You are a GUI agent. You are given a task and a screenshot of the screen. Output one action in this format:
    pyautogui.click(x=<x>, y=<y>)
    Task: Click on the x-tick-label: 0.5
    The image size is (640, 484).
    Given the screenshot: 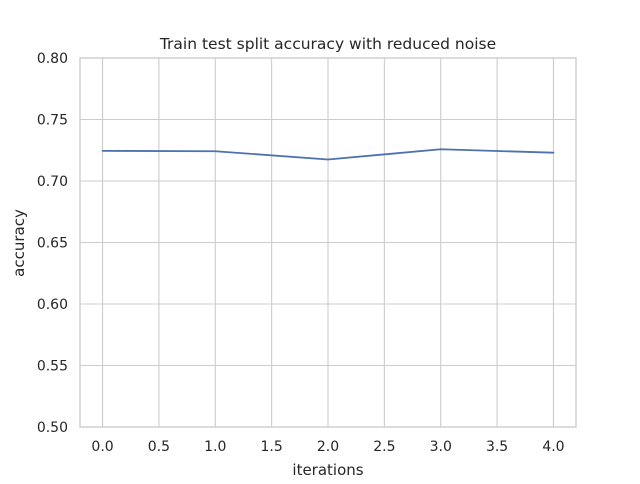 What is the action you would take?
    pyautogui.click(x=159, y=447)
    